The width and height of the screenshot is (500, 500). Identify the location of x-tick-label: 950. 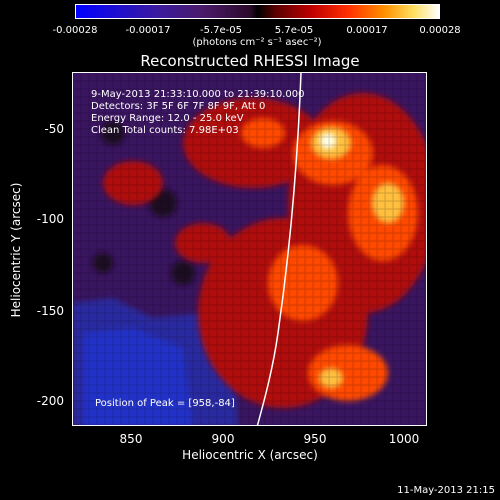
(315, 439).